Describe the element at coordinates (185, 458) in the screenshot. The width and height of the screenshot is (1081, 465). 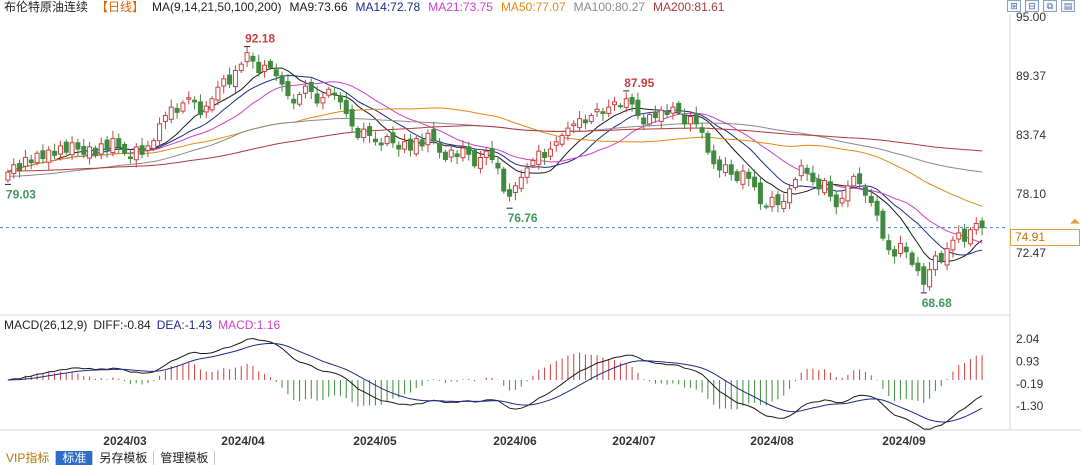
I see `tab-manage-template: 管理模板` at that location.